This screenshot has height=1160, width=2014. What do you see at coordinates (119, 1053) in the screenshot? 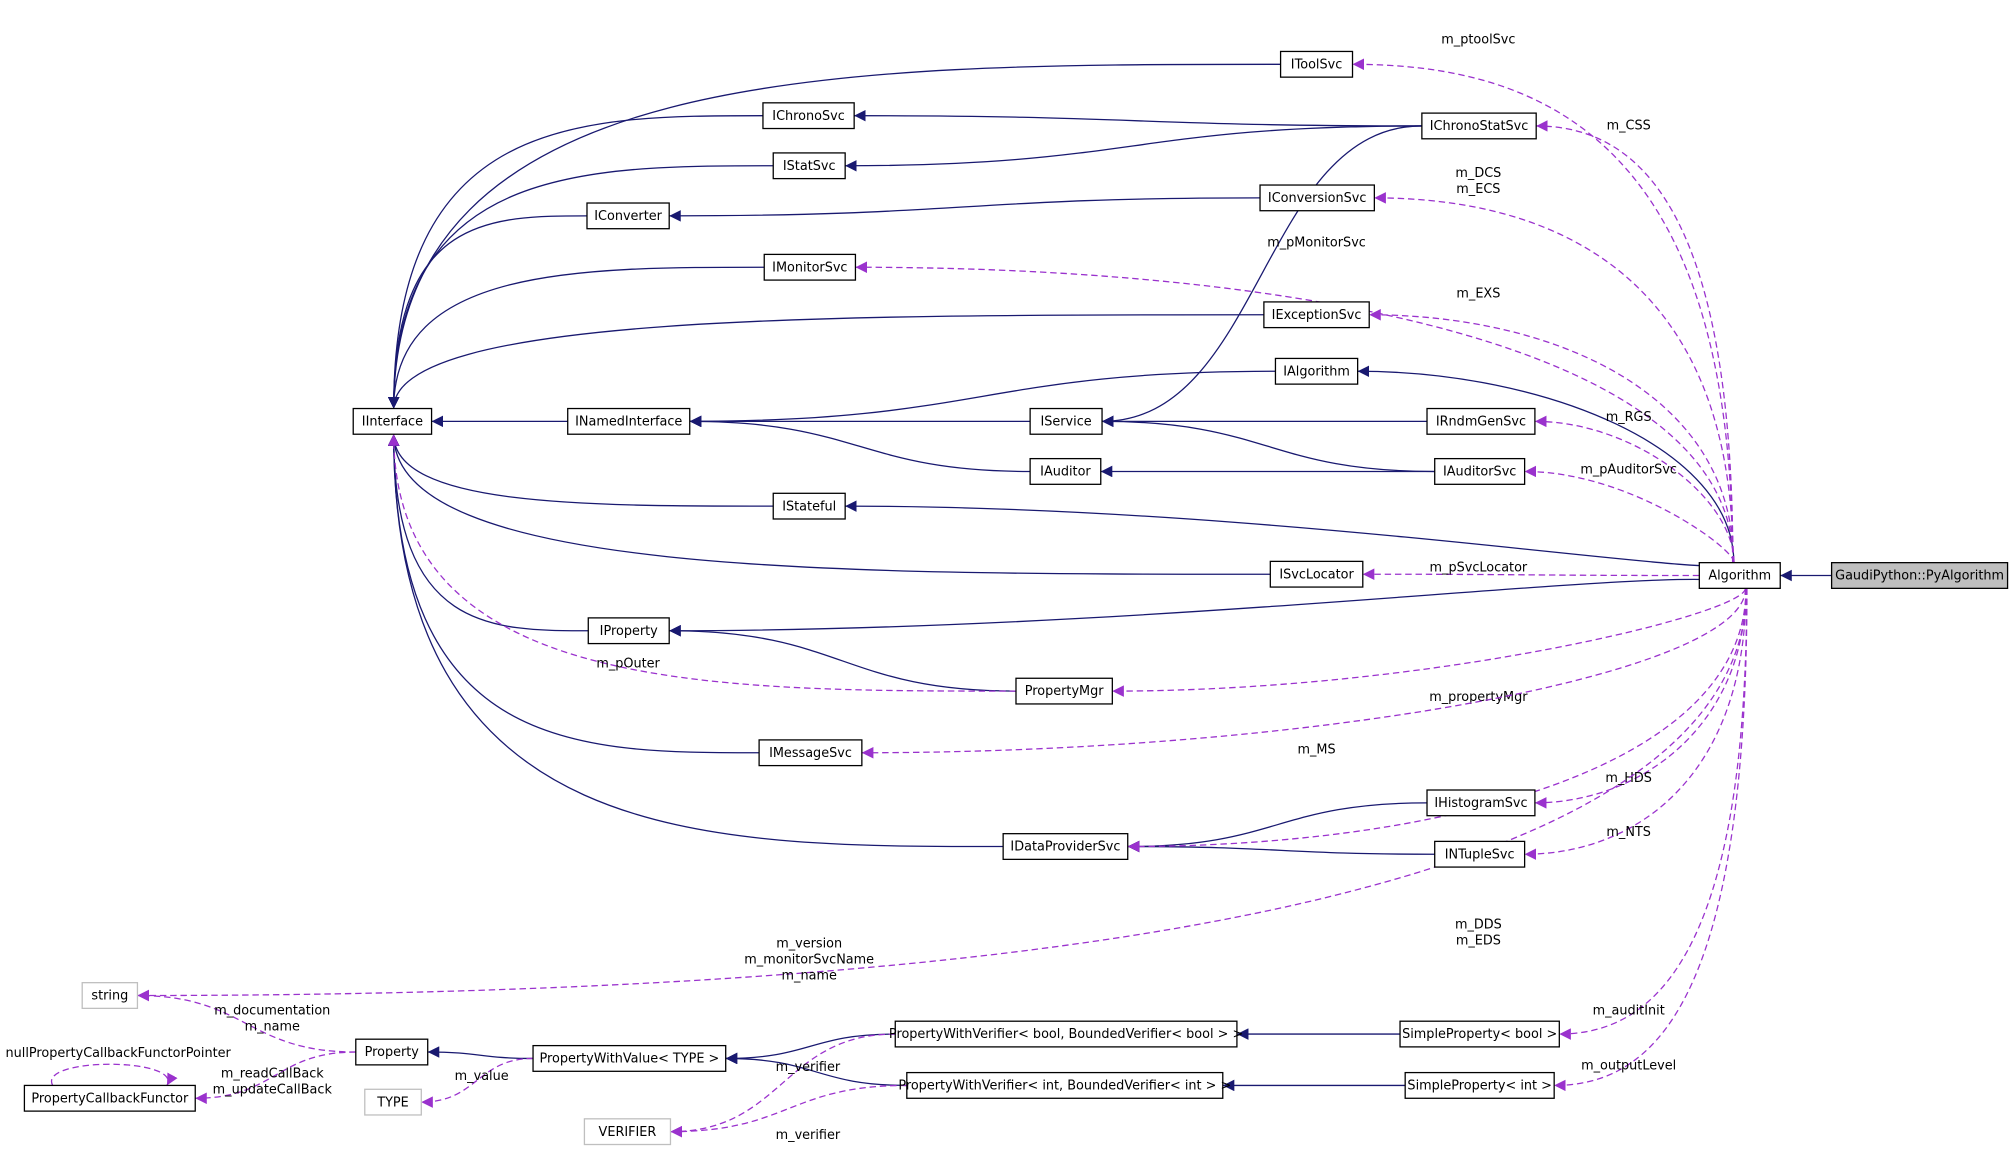
I see `edge-label: nullPropertyCallbackFunctorPointer` at bounding box center [119, 1053].